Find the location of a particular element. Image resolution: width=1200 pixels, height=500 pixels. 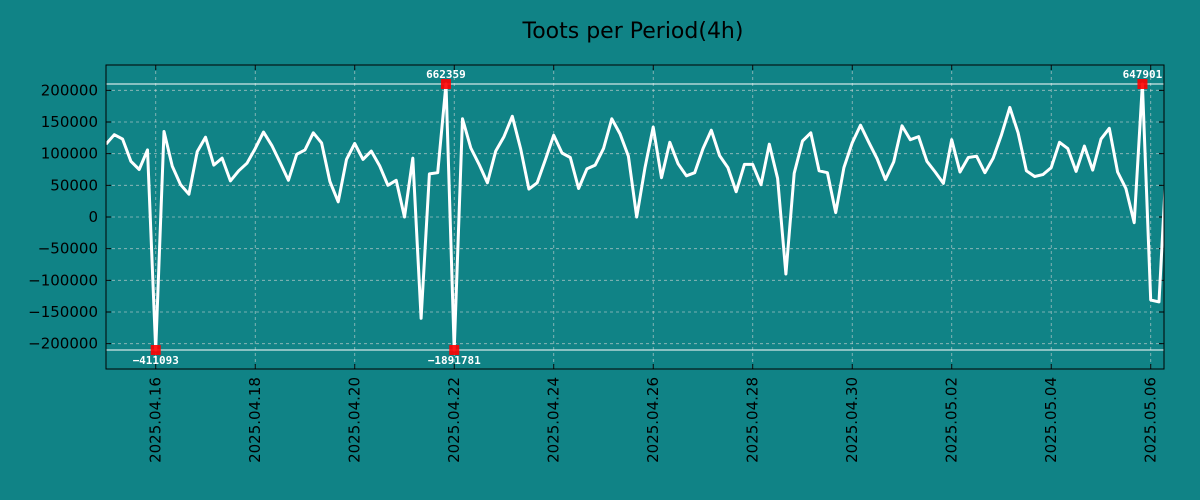

extreme-value-label: −411093 is located at coordinates (156, 360).